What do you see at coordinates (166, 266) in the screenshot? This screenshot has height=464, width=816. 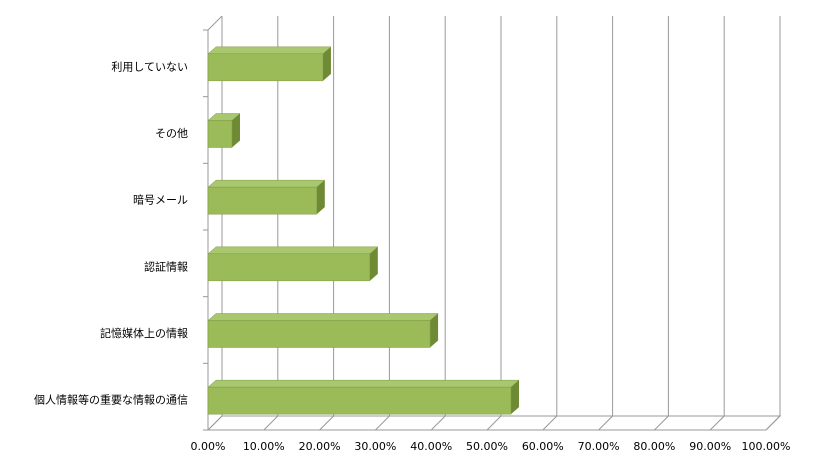 I see `category-label: 認証情報` at bounding box center [166, 266].